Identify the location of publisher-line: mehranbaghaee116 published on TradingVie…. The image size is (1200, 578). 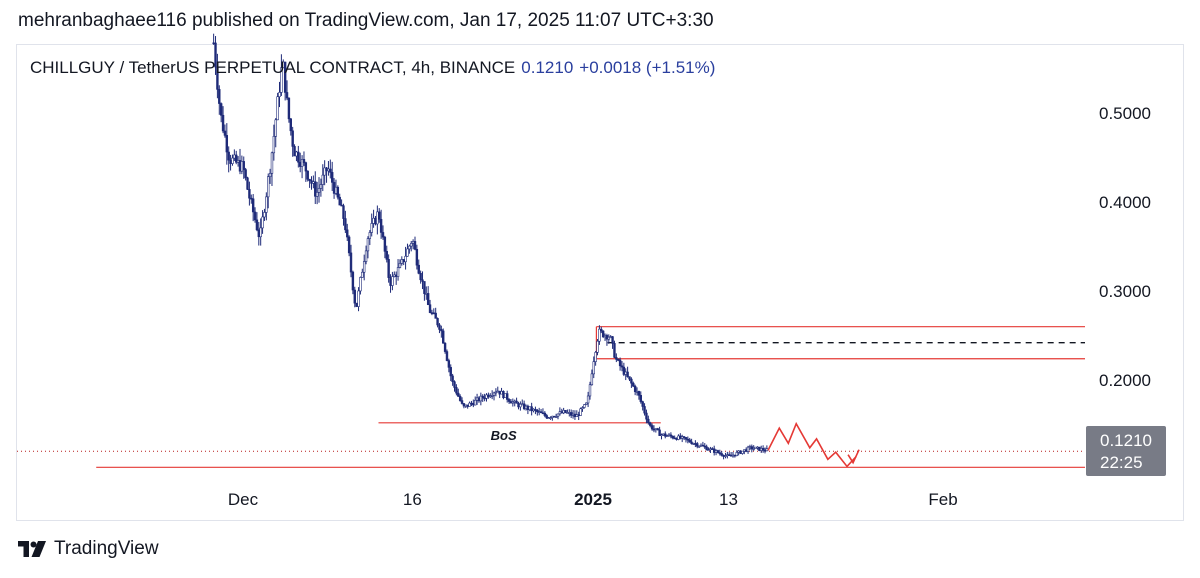
(366, 20).